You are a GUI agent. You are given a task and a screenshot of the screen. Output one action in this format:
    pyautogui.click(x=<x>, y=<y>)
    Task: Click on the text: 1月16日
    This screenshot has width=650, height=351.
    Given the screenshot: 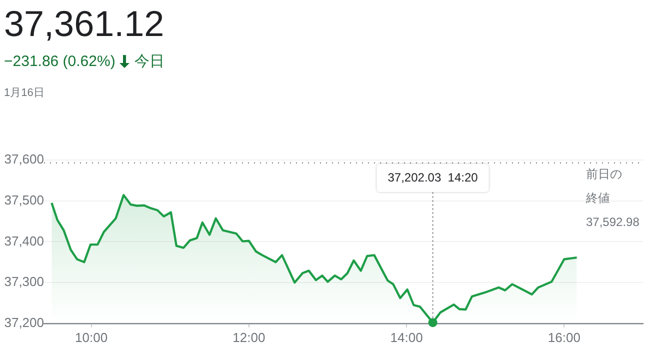 What is the action you would take?
    pyautogui.click(x=25, y=93)
    